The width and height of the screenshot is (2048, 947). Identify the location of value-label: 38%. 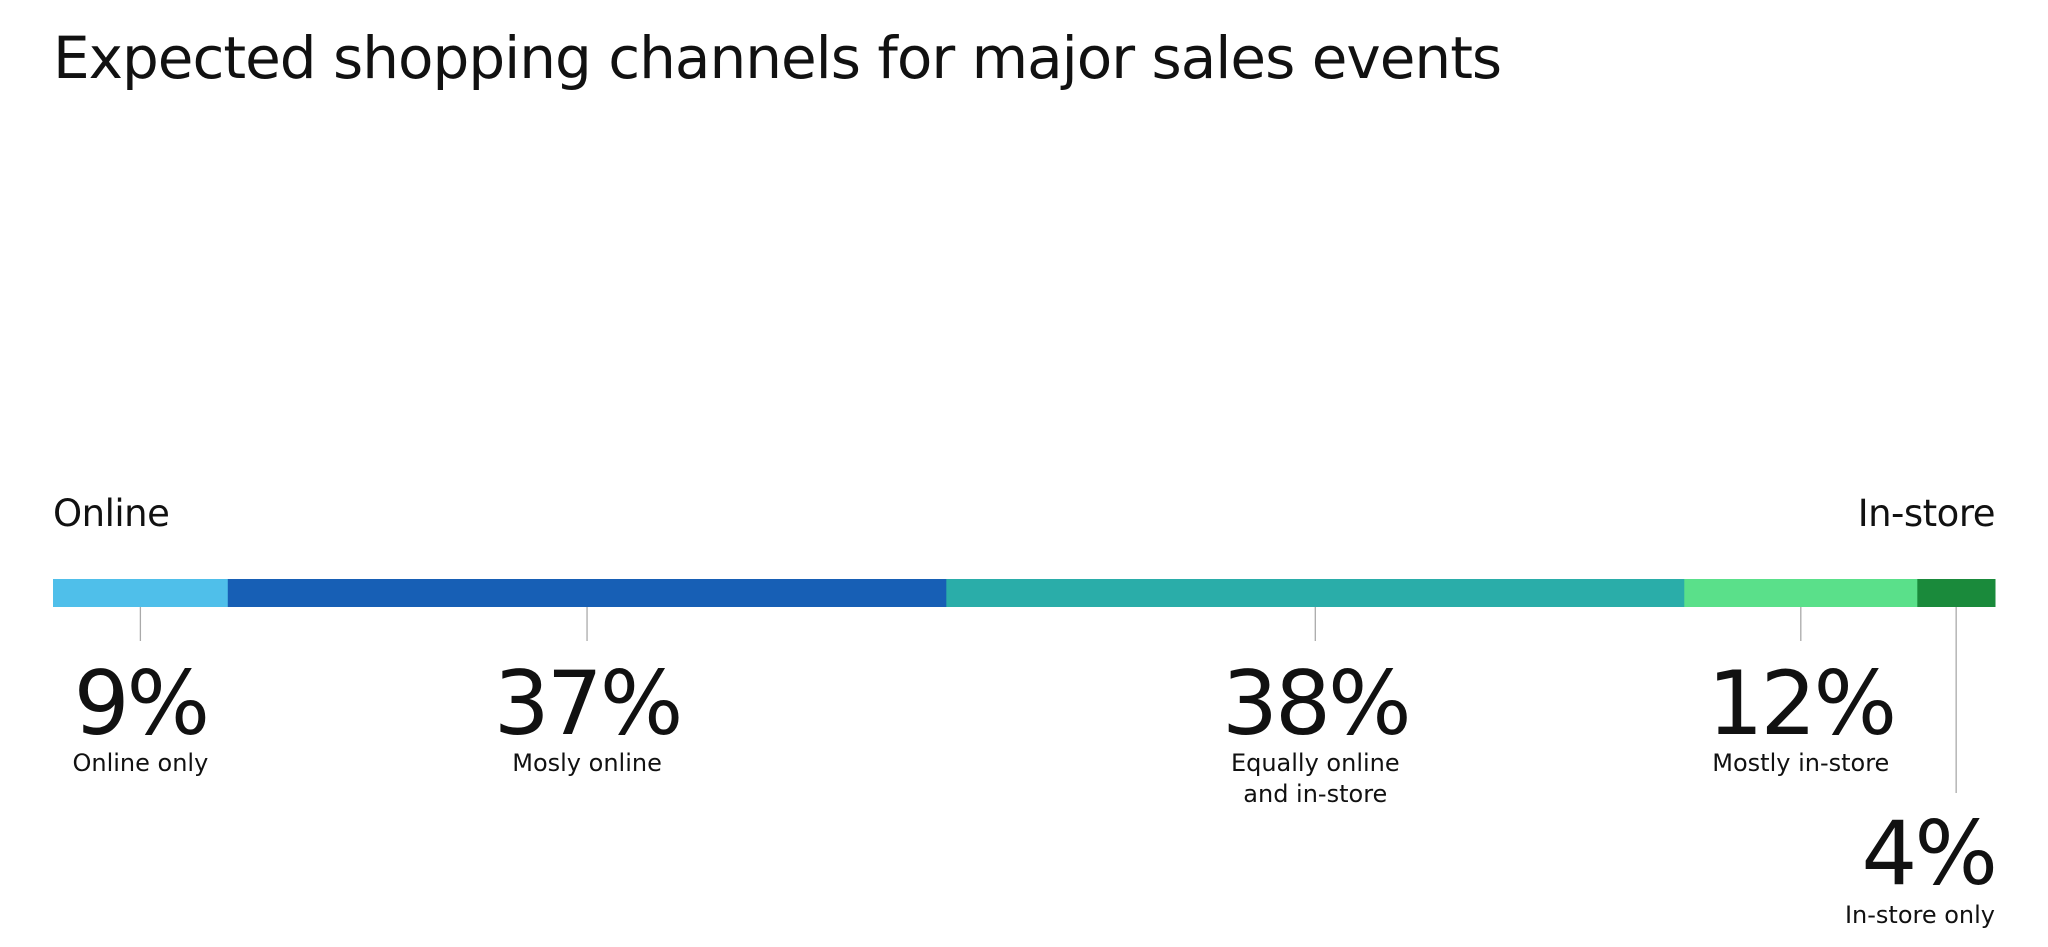
(1317, 703).